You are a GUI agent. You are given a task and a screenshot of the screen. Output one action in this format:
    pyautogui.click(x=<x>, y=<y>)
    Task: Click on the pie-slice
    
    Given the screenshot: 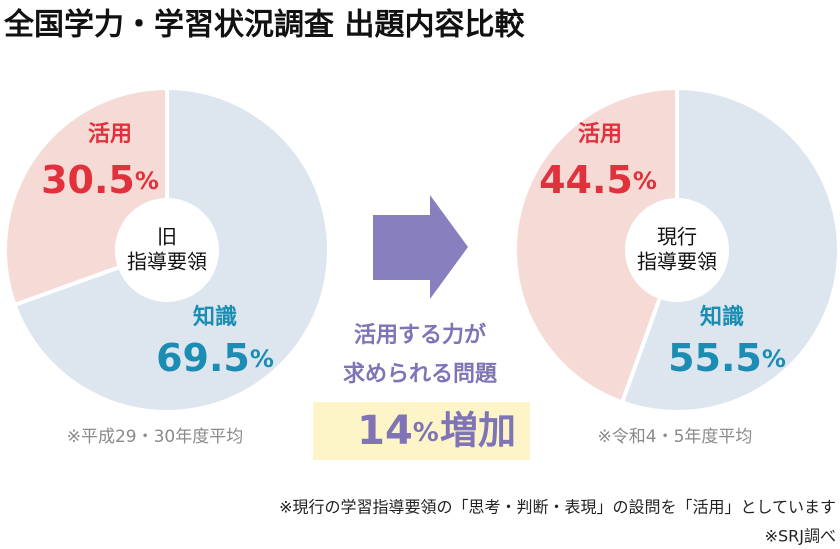 What is the action you would take?
    pyautogui.click(x=596, y=245)
    